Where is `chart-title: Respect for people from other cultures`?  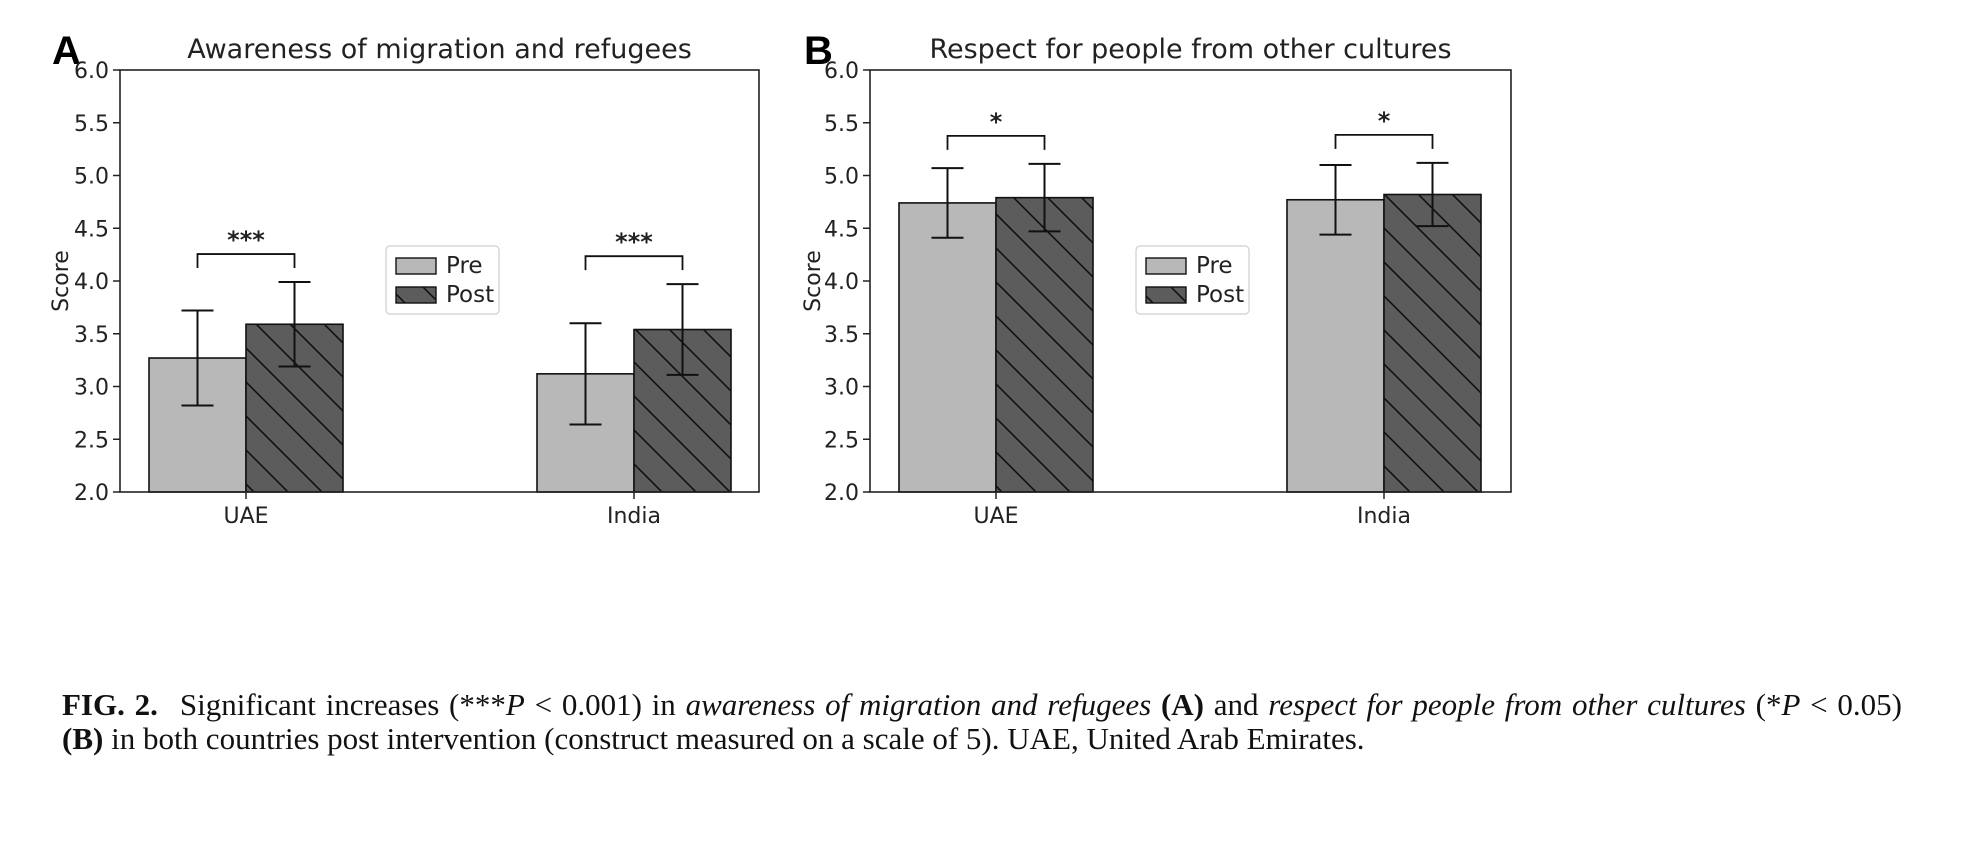
chart-title: Respect for people from other cultures is located at coordinates (1190, 49).